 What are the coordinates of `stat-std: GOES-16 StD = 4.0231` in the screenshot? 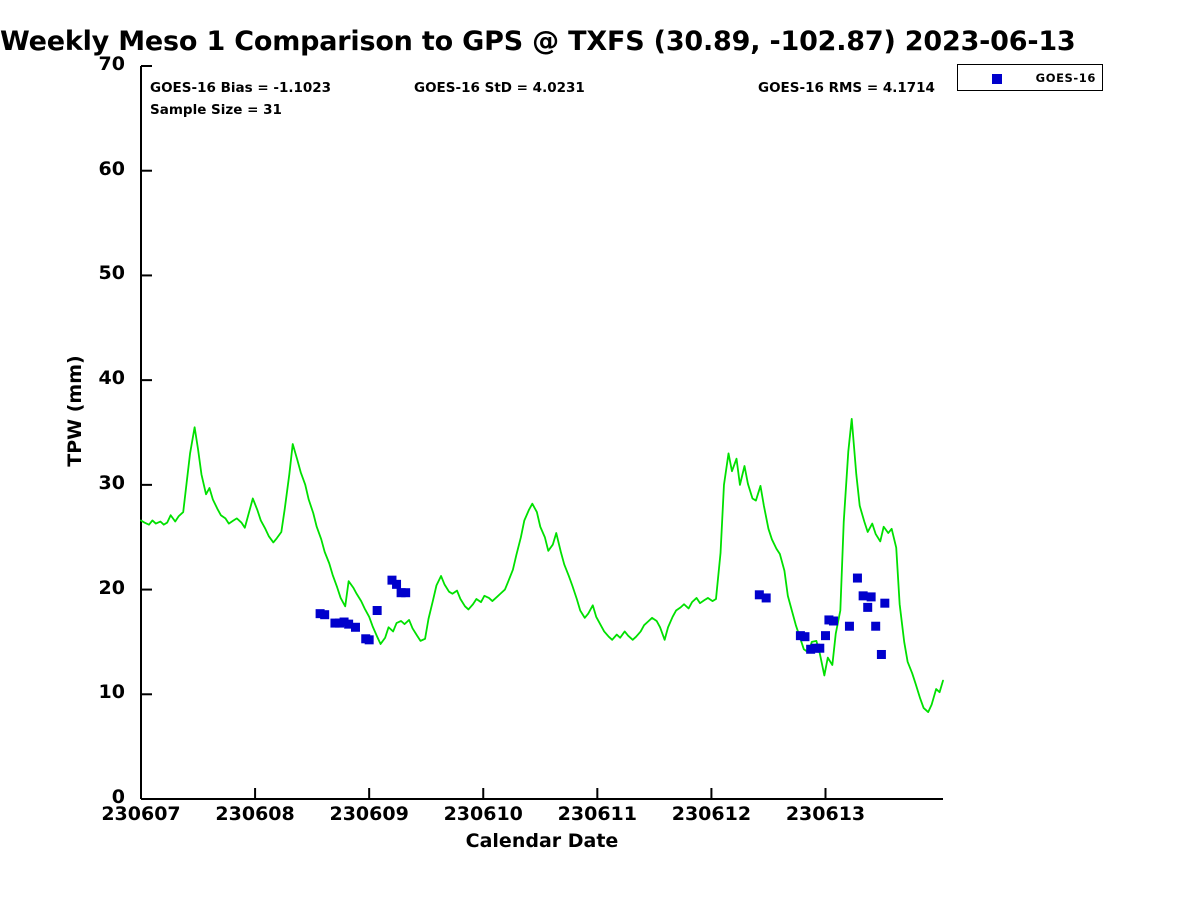 It's located at (499, 88).